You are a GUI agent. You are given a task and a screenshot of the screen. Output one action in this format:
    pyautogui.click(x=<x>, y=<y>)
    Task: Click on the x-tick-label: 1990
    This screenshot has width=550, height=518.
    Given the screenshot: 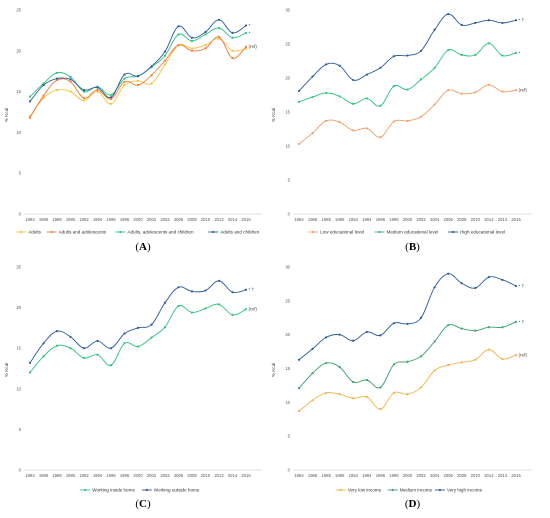 What is the action you would take?
    pyautogui.click(x=71, y=219)
    